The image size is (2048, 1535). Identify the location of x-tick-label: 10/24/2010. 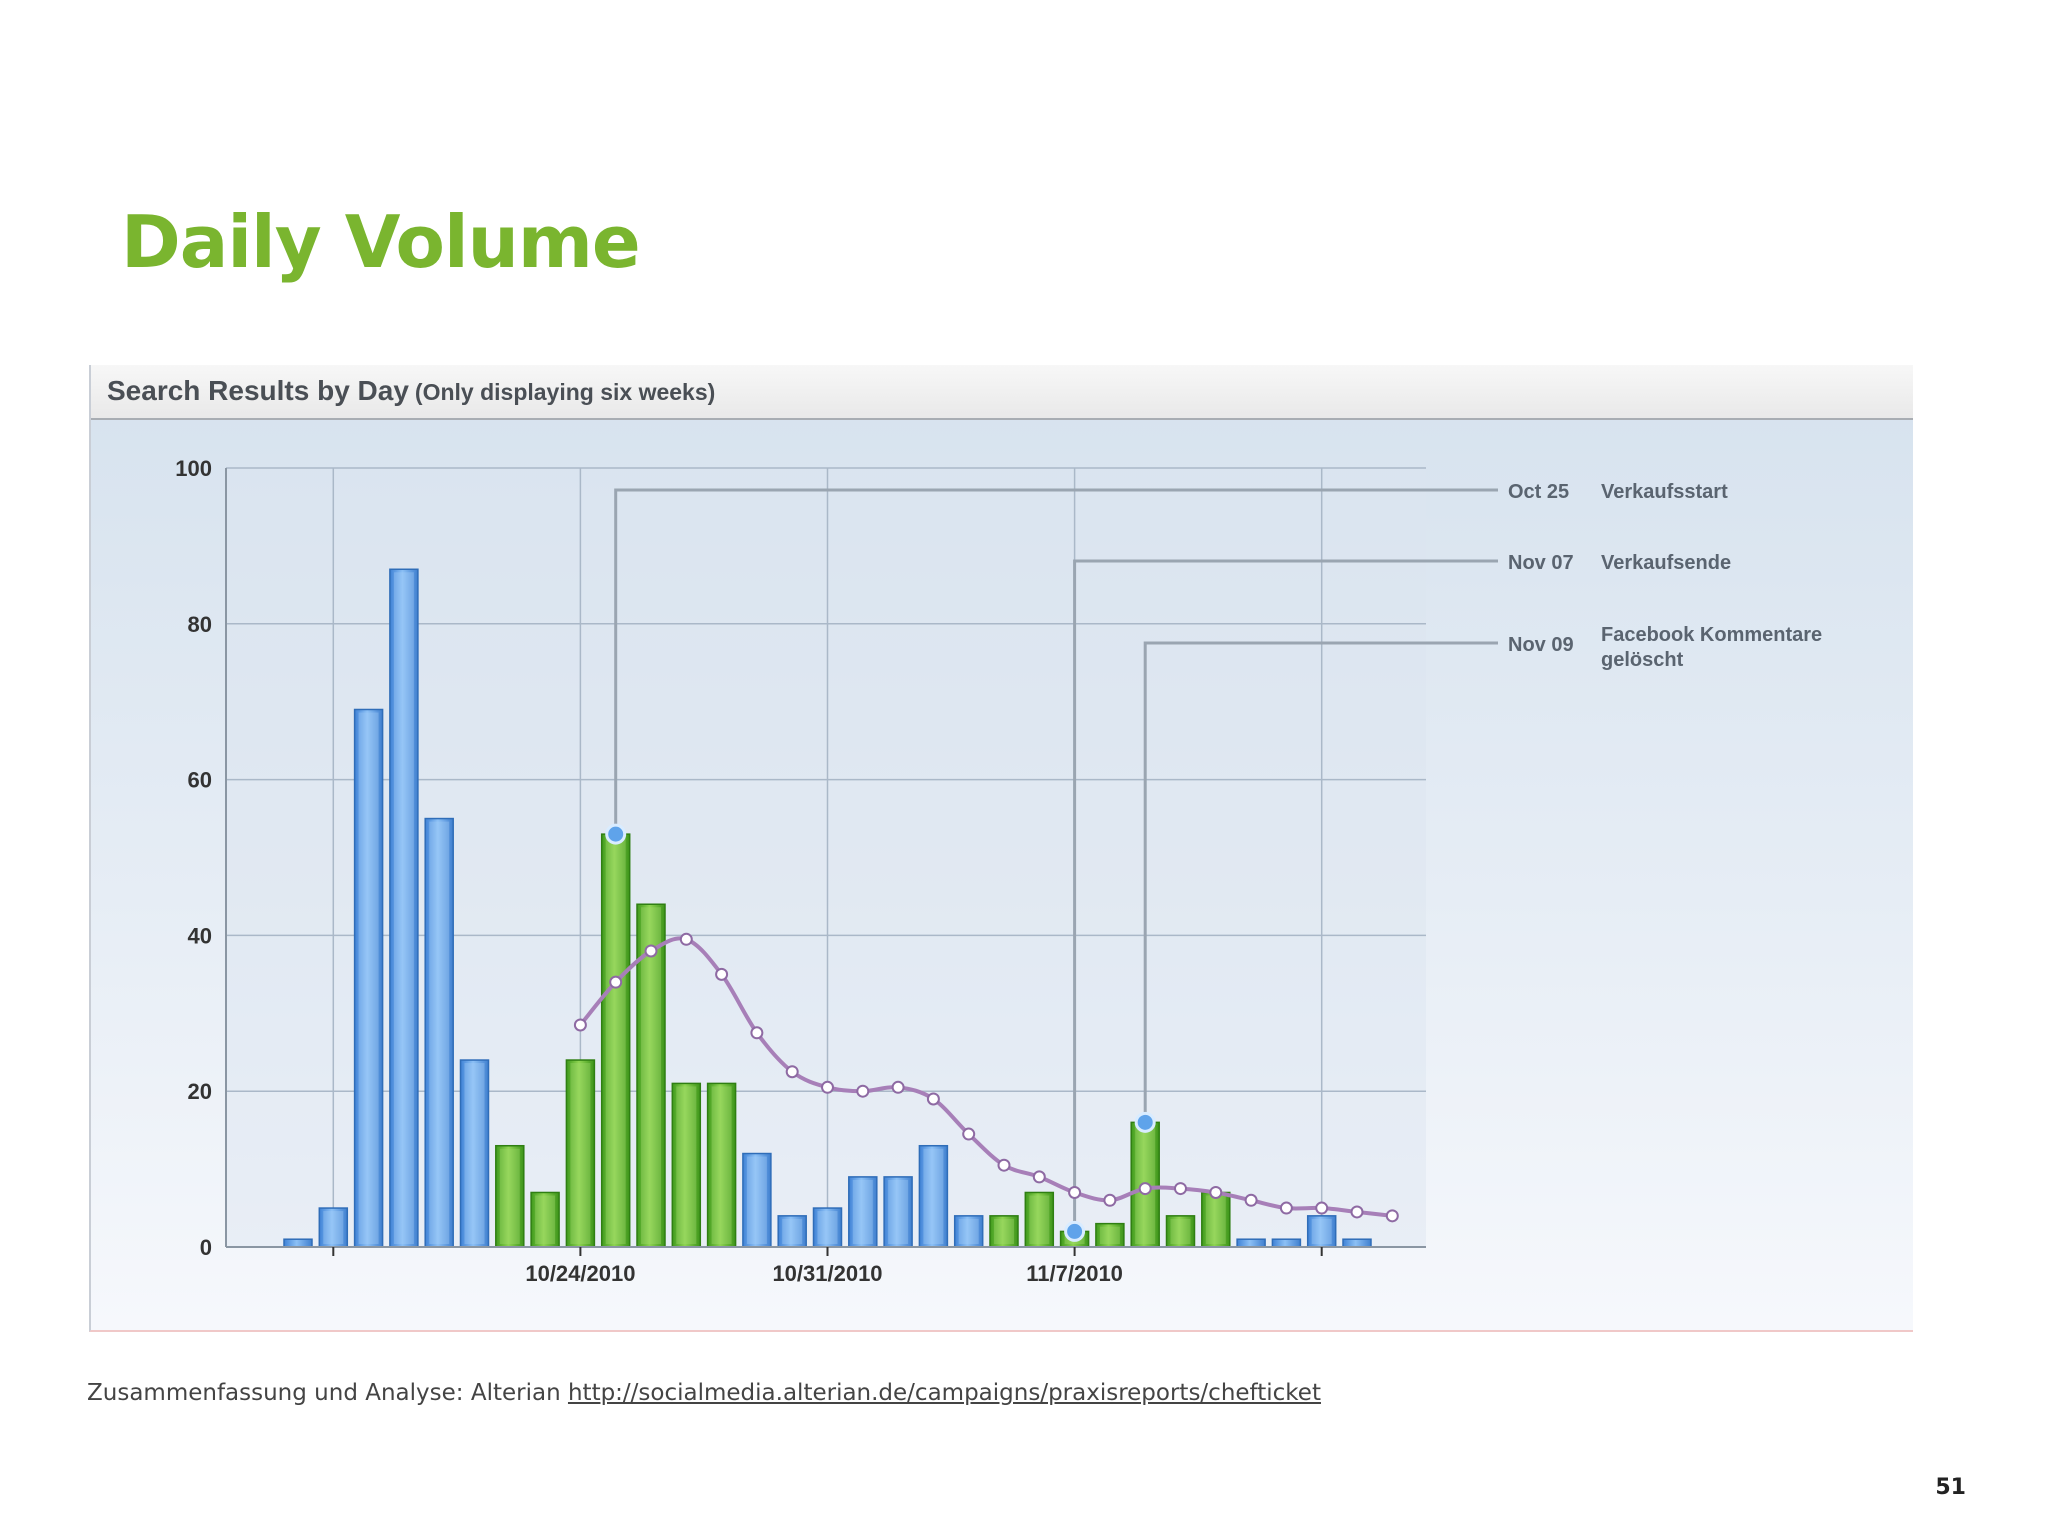
(580, 1273).